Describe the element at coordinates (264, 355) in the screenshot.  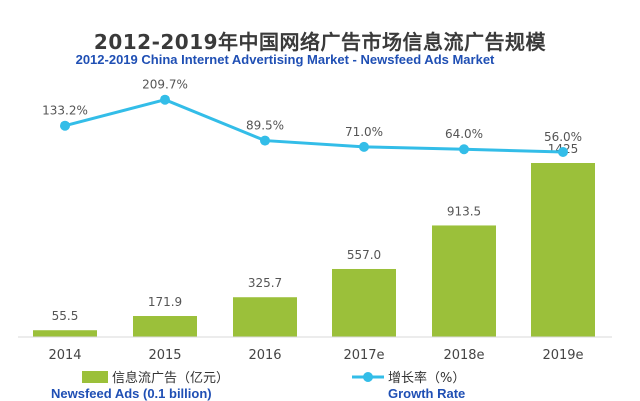
I see `x-tick-2016: 2016` at that location.